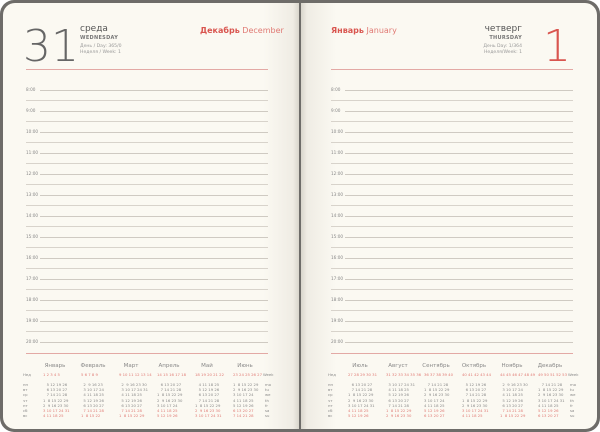 The image size is (600, 432). I want to click on month-name: Декабрь, so click(550, 366).